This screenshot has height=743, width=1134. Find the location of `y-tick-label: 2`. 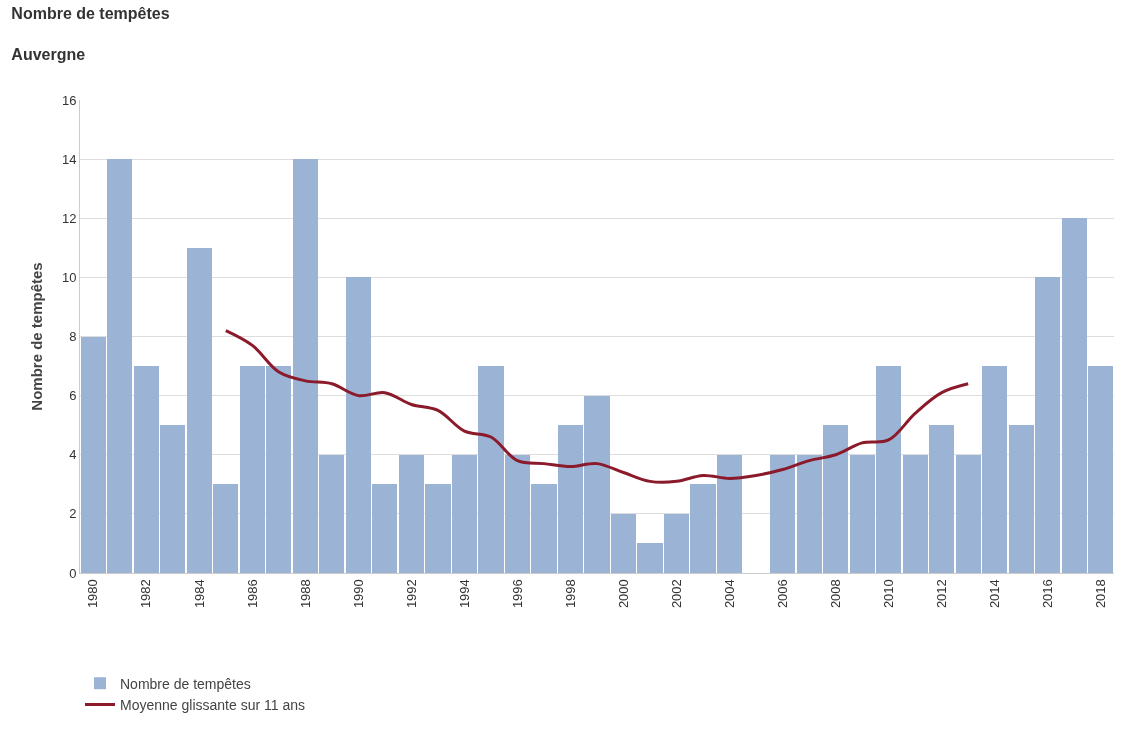

y-tick-label: 2 is located at coordinates (73, 514).